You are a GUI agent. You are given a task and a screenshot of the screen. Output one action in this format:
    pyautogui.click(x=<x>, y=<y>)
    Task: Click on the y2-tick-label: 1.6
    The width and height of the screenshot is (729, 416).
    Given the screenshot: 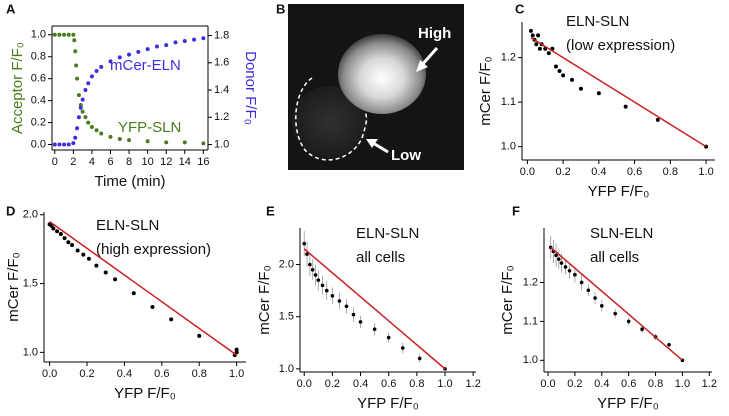 What is the action you would take?
    pyautogui.click(x=221, y=63)
    